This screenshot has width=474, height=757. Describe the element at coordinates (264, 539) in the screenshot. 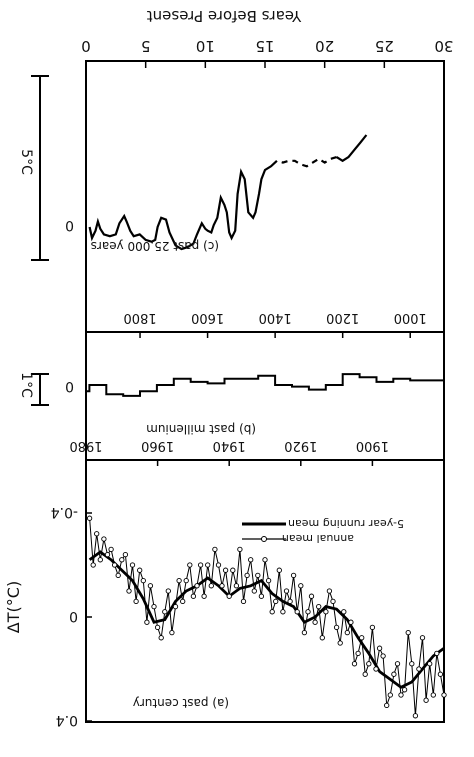

I see `legend-marker-annual-mean` at that location.